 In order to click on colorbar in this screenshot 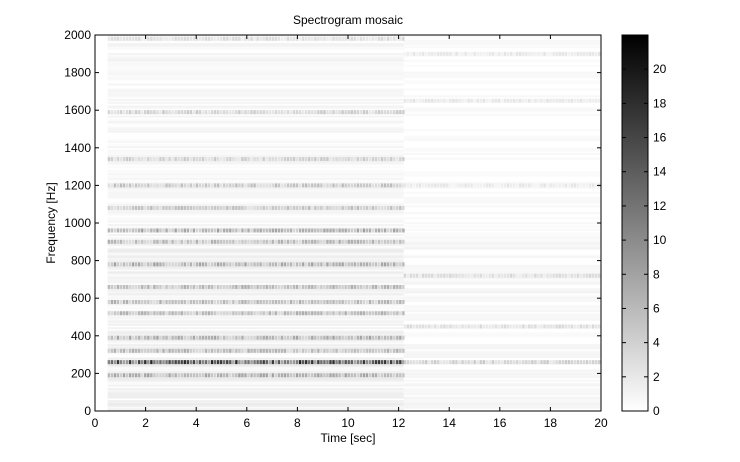, I will do `click(635, 223)`.